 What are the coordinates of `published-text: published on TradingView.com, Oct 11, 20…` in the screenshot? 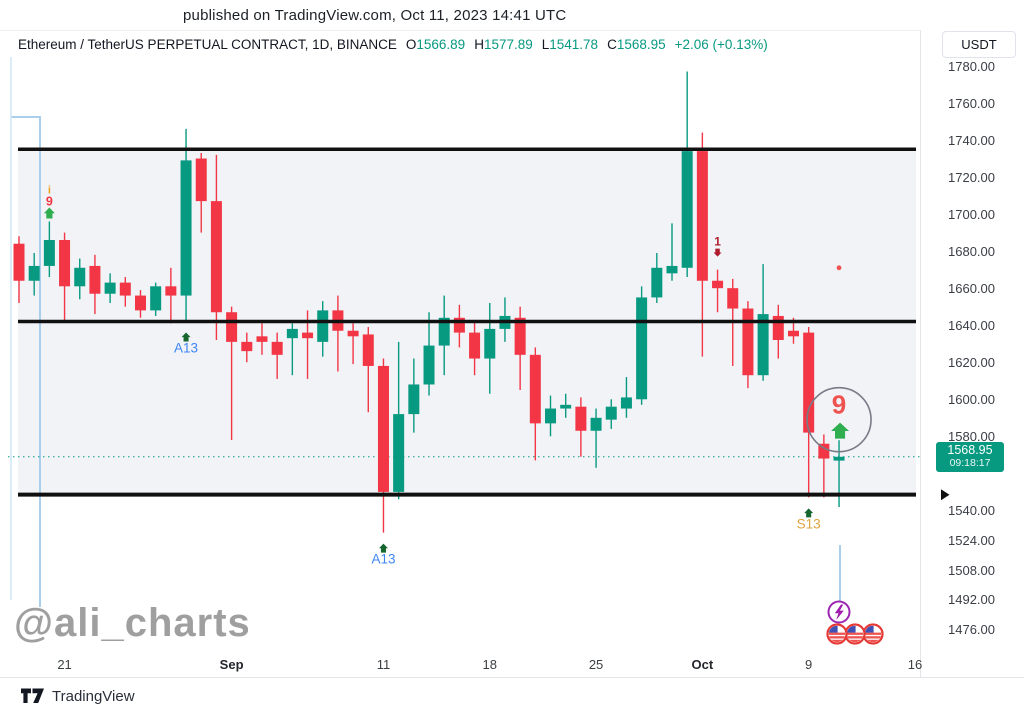 It's located at (375, 15).